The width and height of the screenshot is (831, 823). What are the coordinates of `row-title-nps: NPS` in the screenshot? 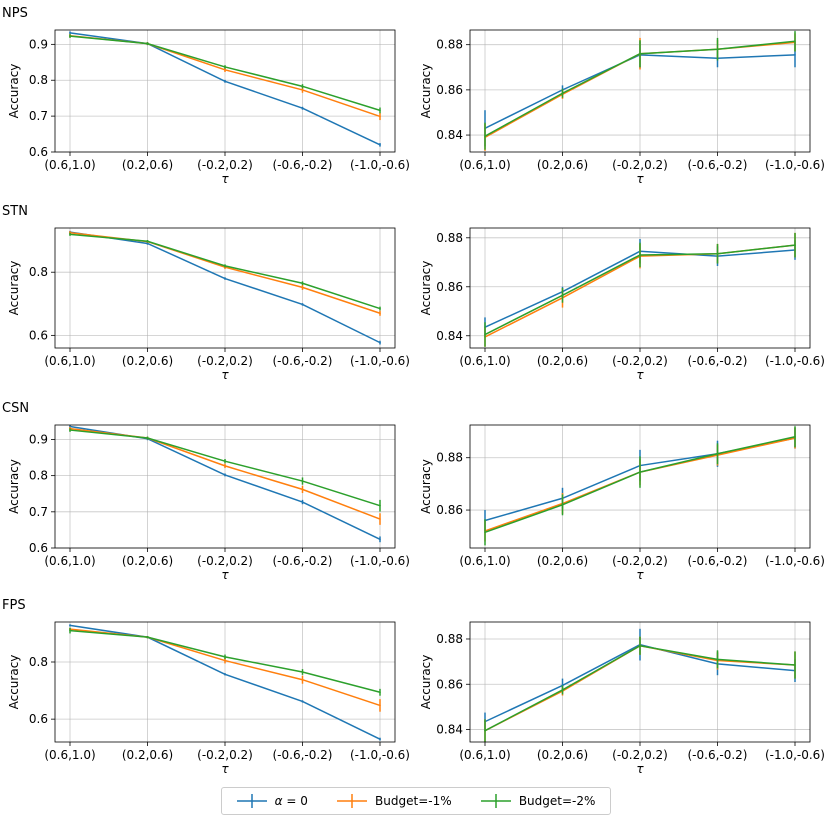 It's located at (15, 13).